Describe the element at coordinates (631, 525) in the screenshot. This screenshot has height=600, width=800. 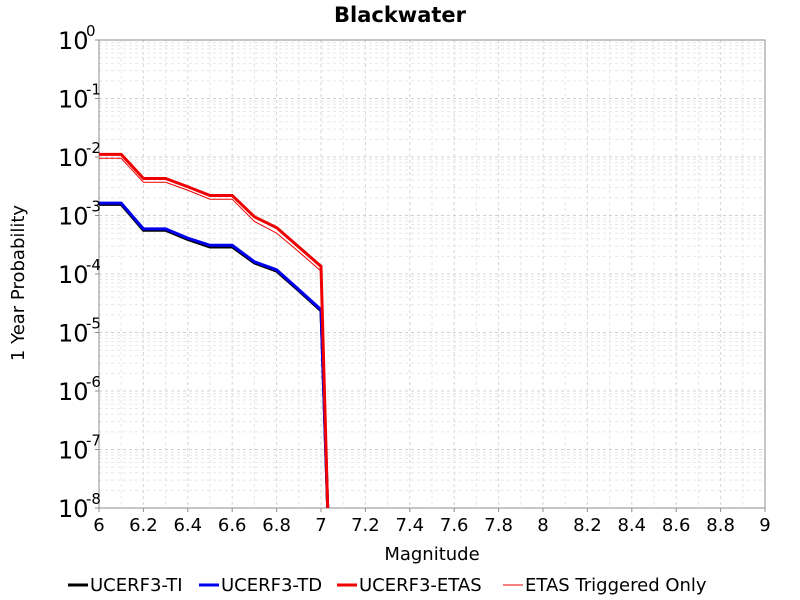
I see `x-tick-label: 8.4` at that location.